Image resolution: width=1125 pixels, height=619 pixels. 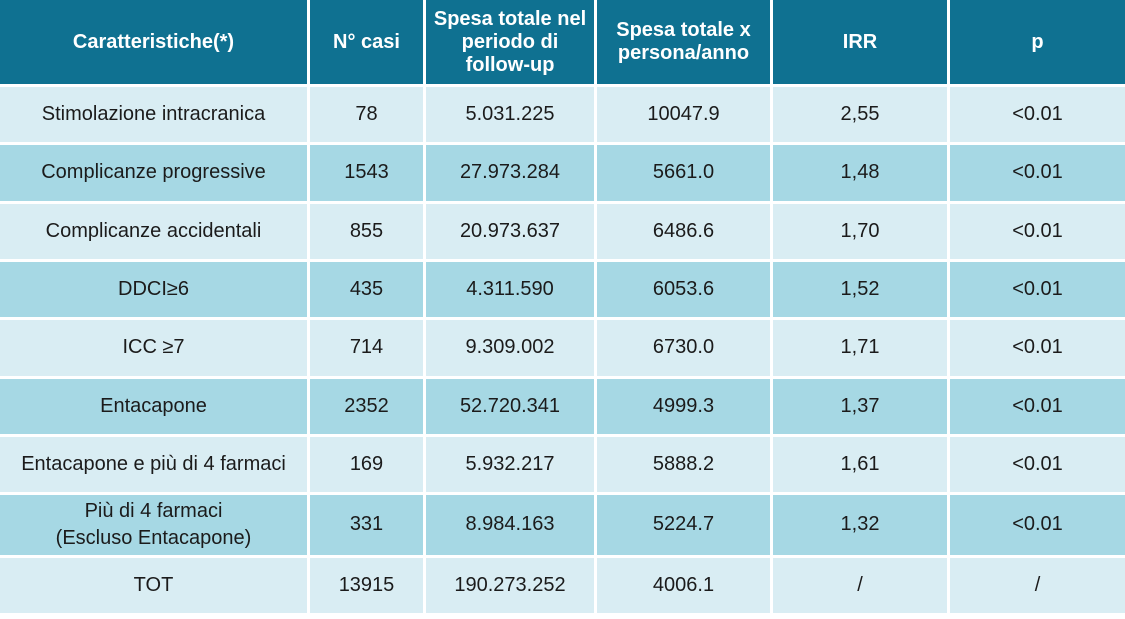 What do you see at coordinates (510, 231) in the screenshot?
I see `cell-spesa-totale: 20.973.637` at bounding box center [510, 231].